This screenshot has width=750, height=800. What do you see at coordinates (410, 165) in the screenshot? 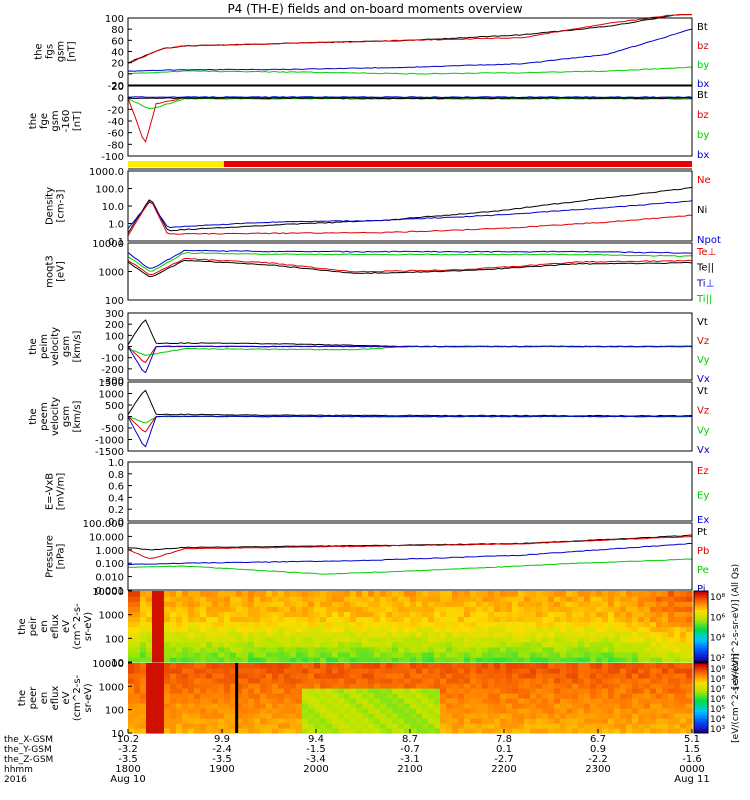
I see `mode-status-bar` at bounding box center [410, 165].